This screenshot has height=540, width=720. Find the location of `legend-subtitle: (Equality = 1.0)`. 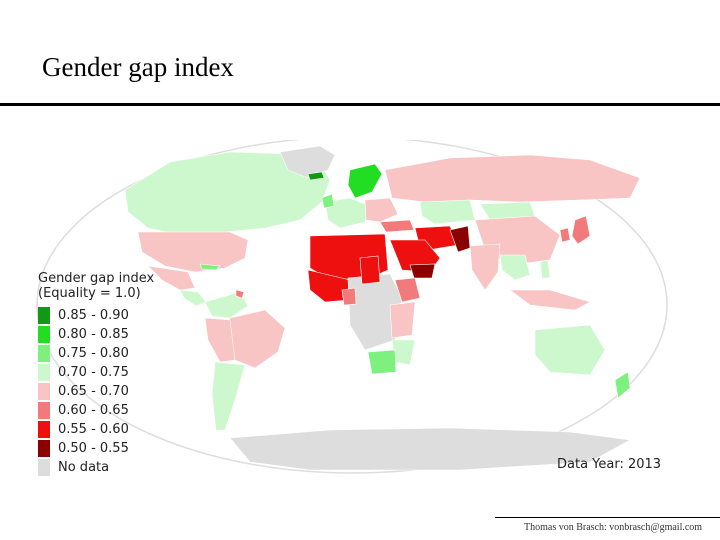

legend-subtitle: (Equality = 1.0) is located at coordinates (89, 293).